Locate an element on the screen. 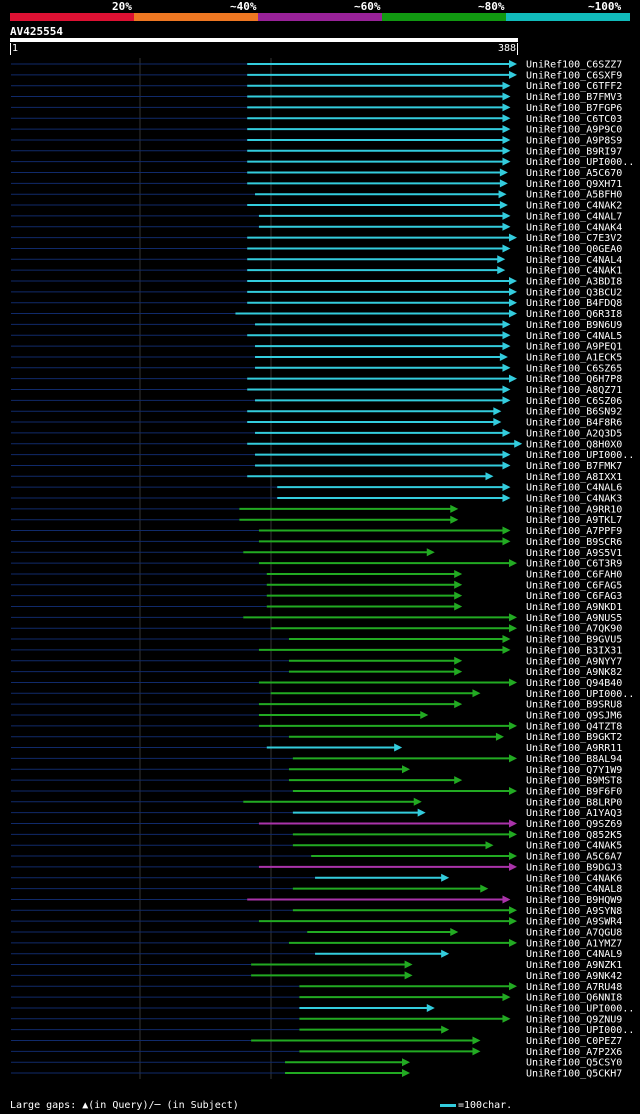  hit-label: UniRef100_C4NAK4 is located at coordinates (574, 227).